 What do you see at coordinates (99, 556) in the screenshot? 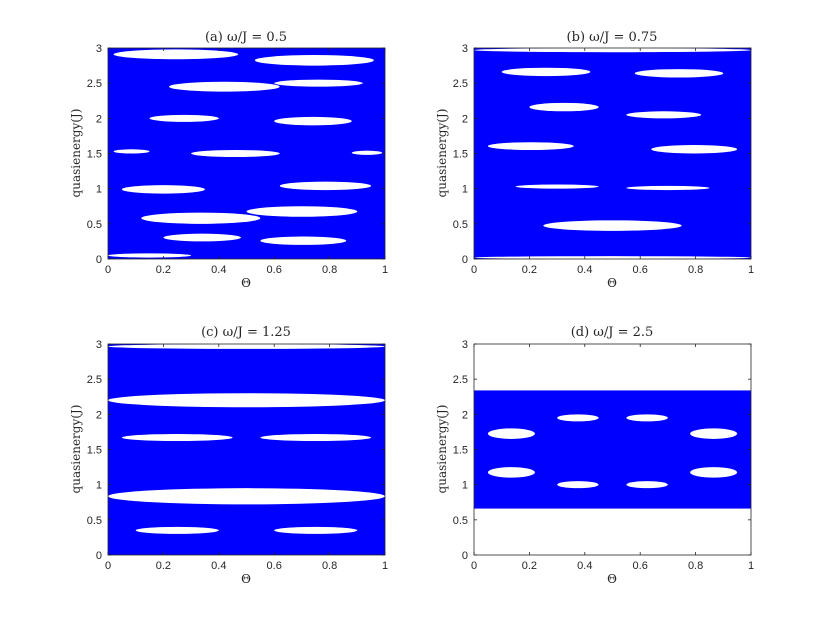
I see `y-tick-label-c: 0` at bounding box center [99, 556].